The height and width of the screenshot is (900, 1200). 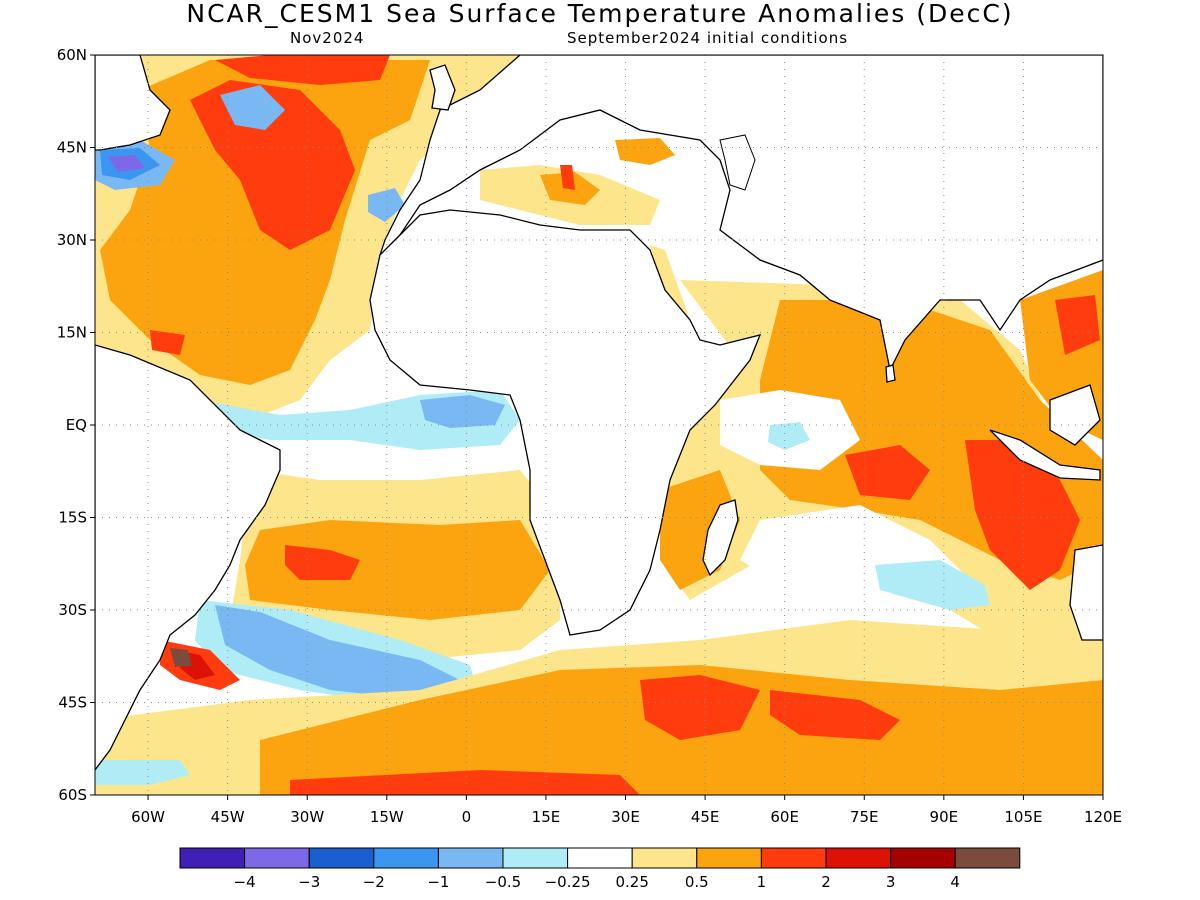 I want to click on mediterranean-red, so click(x=567, y=177).